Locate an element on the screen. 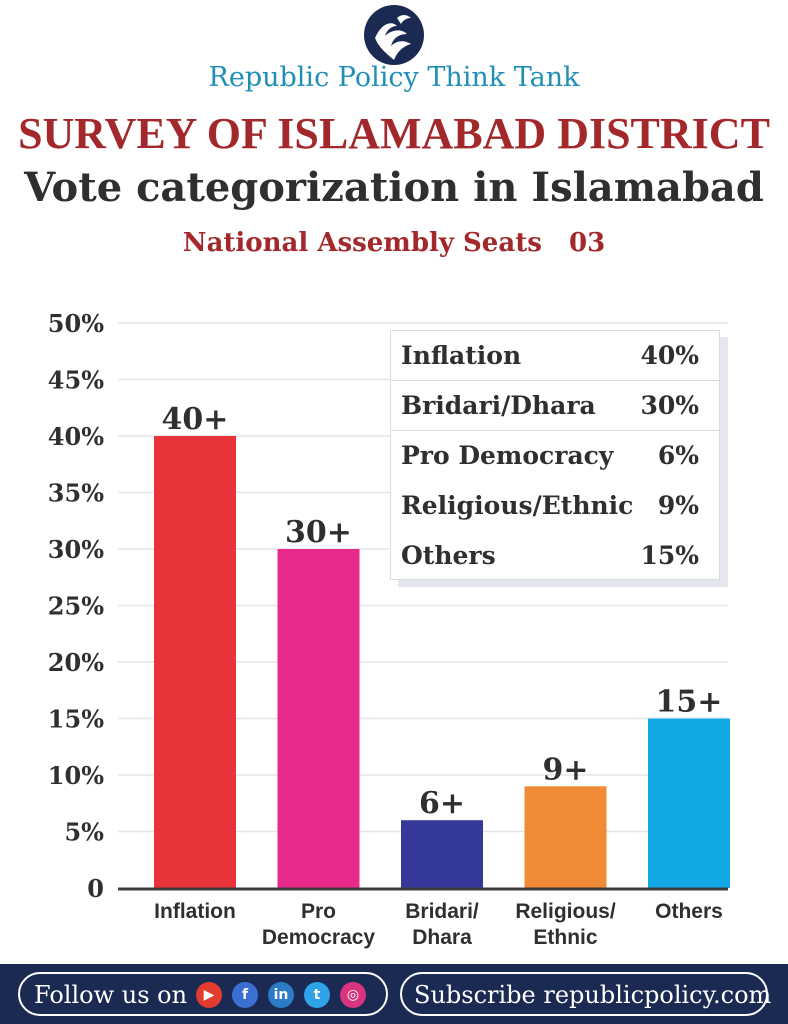  legend-label: Religious/Ethnic is located at coordinates (517, 505).